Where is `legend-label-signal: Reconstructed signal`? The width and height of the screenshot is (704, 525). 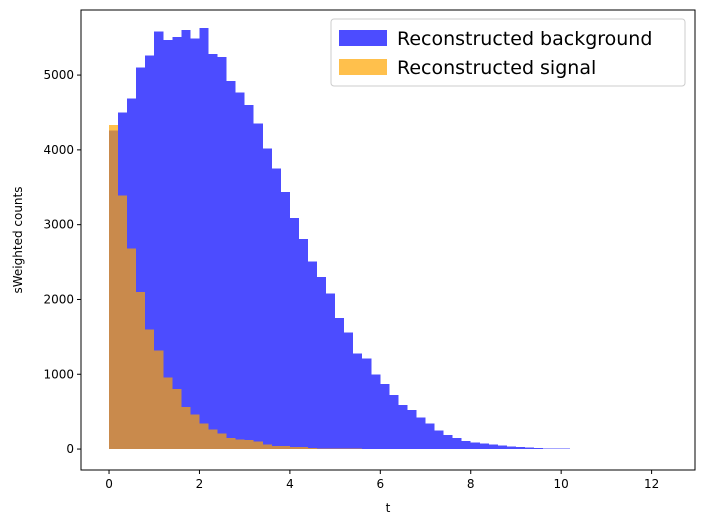 legend-label-signal: Reconstructed signal is located at coordinates (496, 68).